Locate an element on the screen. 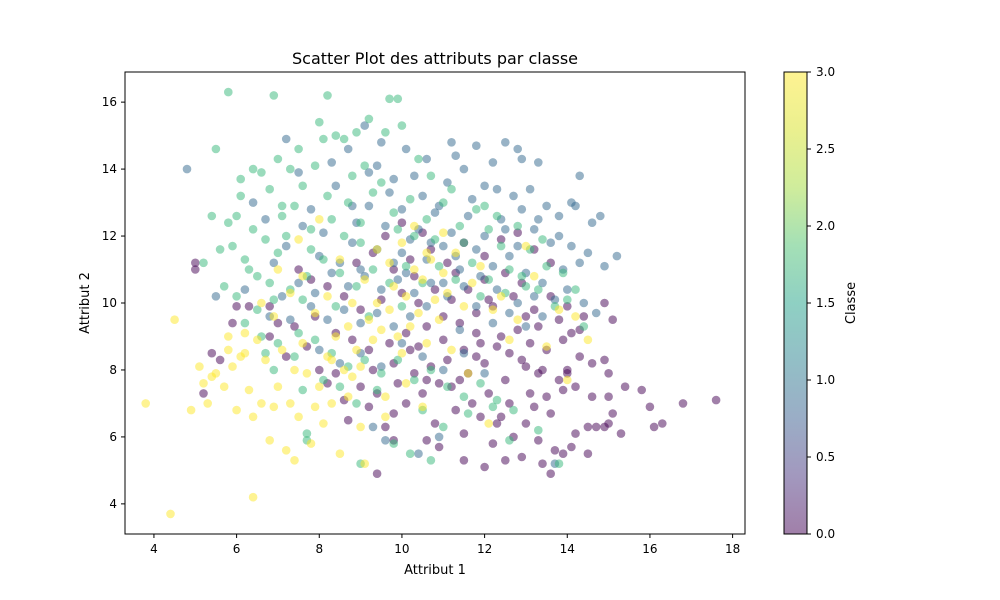  y-tick-label: 8 is located at coordinates (113, 370).